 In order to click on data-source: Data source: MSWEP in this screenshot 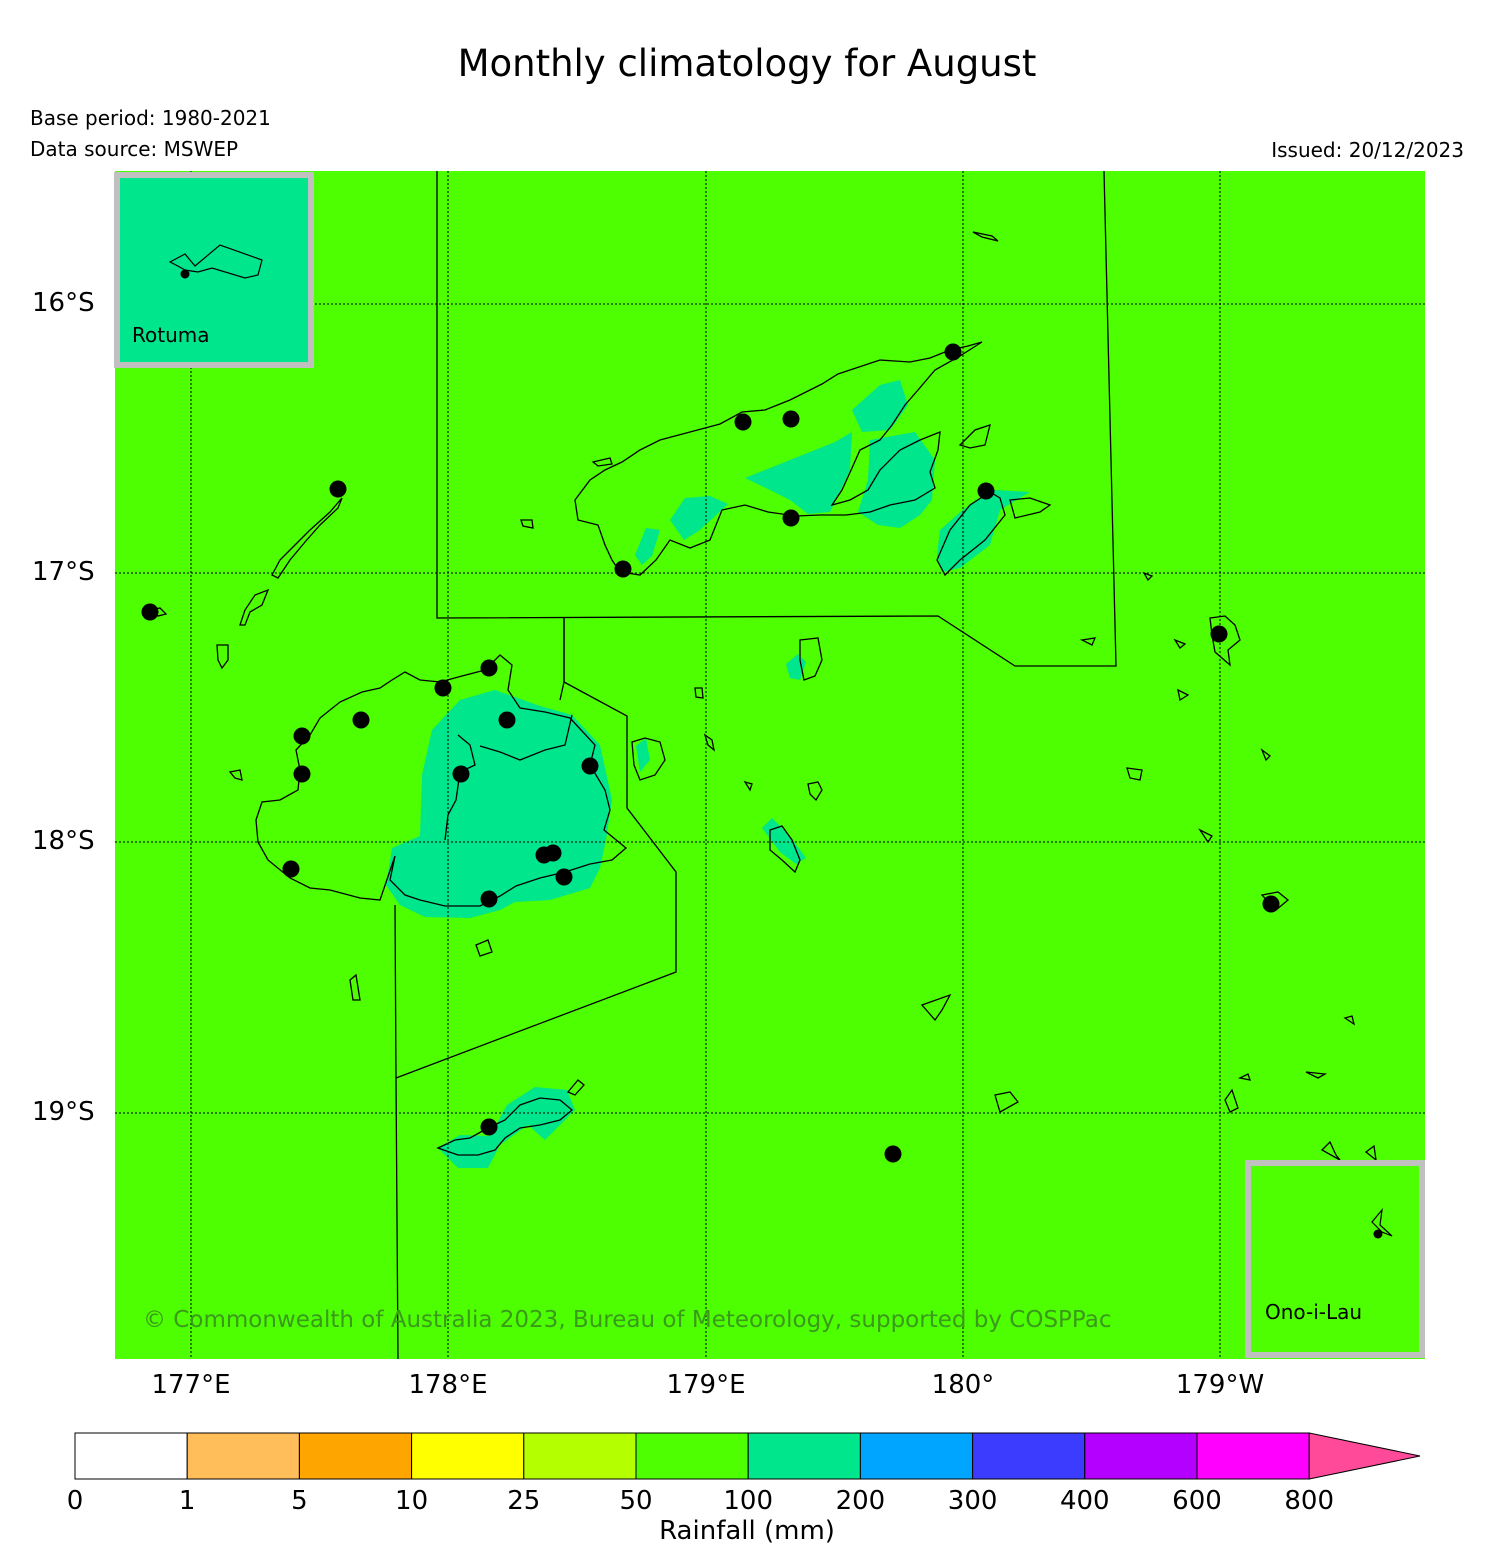, I will do `click(134, 149)`.